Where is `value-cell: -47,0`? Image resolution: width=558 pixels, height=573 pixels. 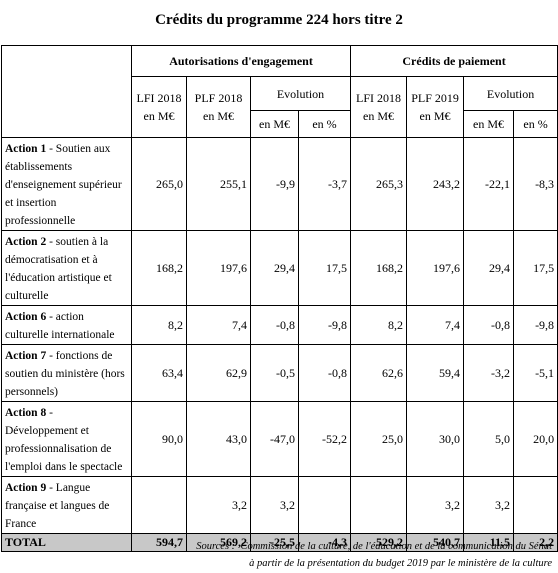 value-cell: -47,0 is located at coordinates (274, 439).